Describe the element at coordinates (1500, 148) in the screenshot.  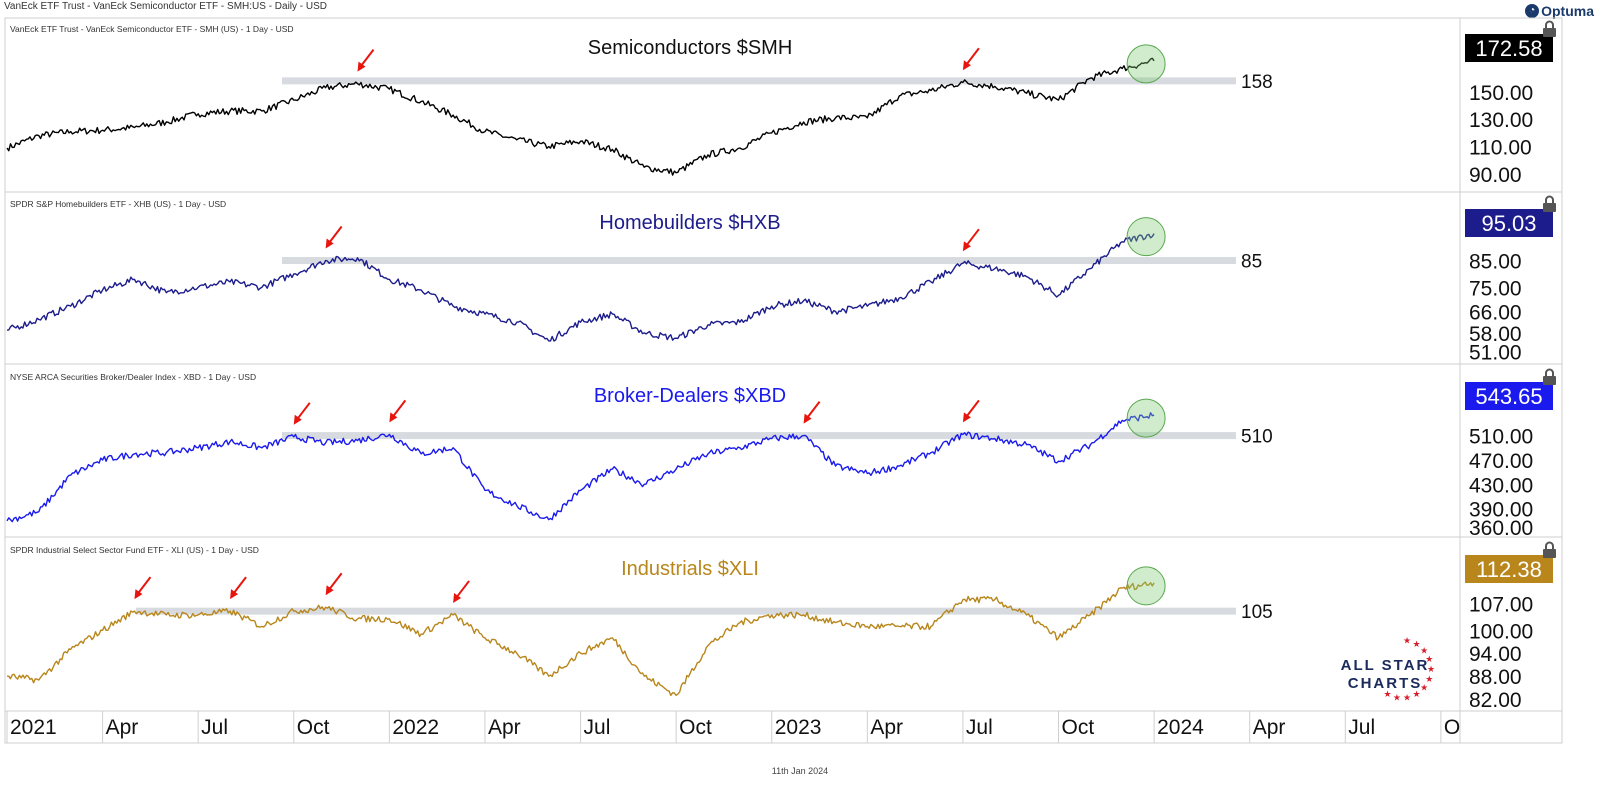
I see `y-tick-label: 110.00` at that location.